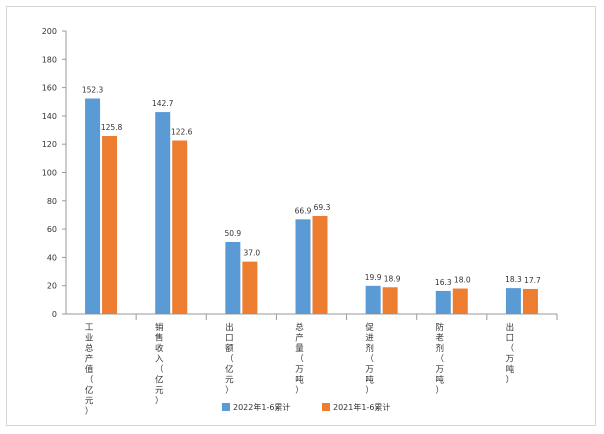 The image size is (604, 434). I want to click on data-label: 122.6, so click(182, 132).